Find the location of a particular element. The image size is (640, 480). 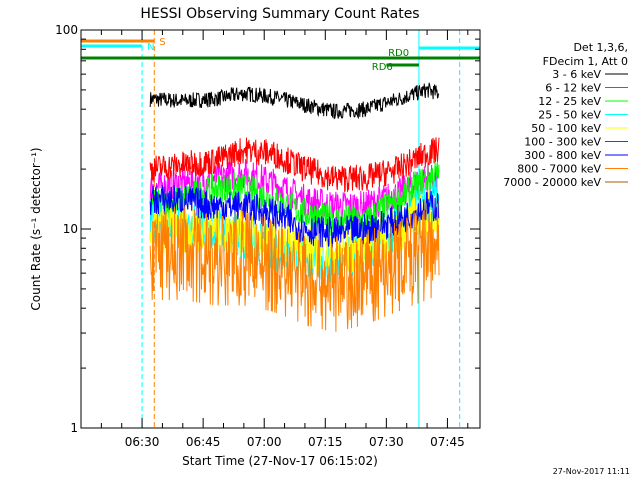

flag-bars: SN RD0 RD6 is located at coordinates (280, 55).